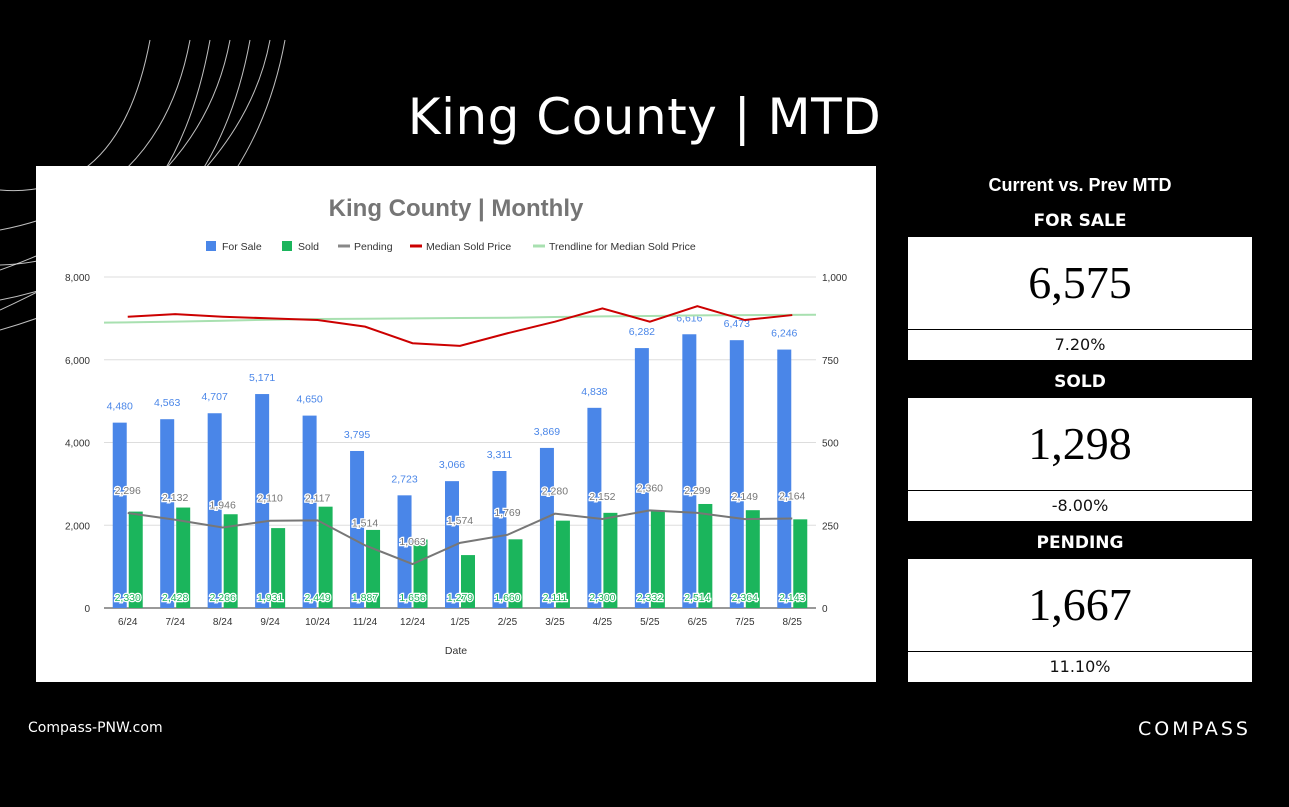 The width and height of the screenshot is (1289, 807). What do you see at coordinates (594, 392) in the screenshot?
I see `data-label-for-sale: 4,838` at bounding box center [594, 392].